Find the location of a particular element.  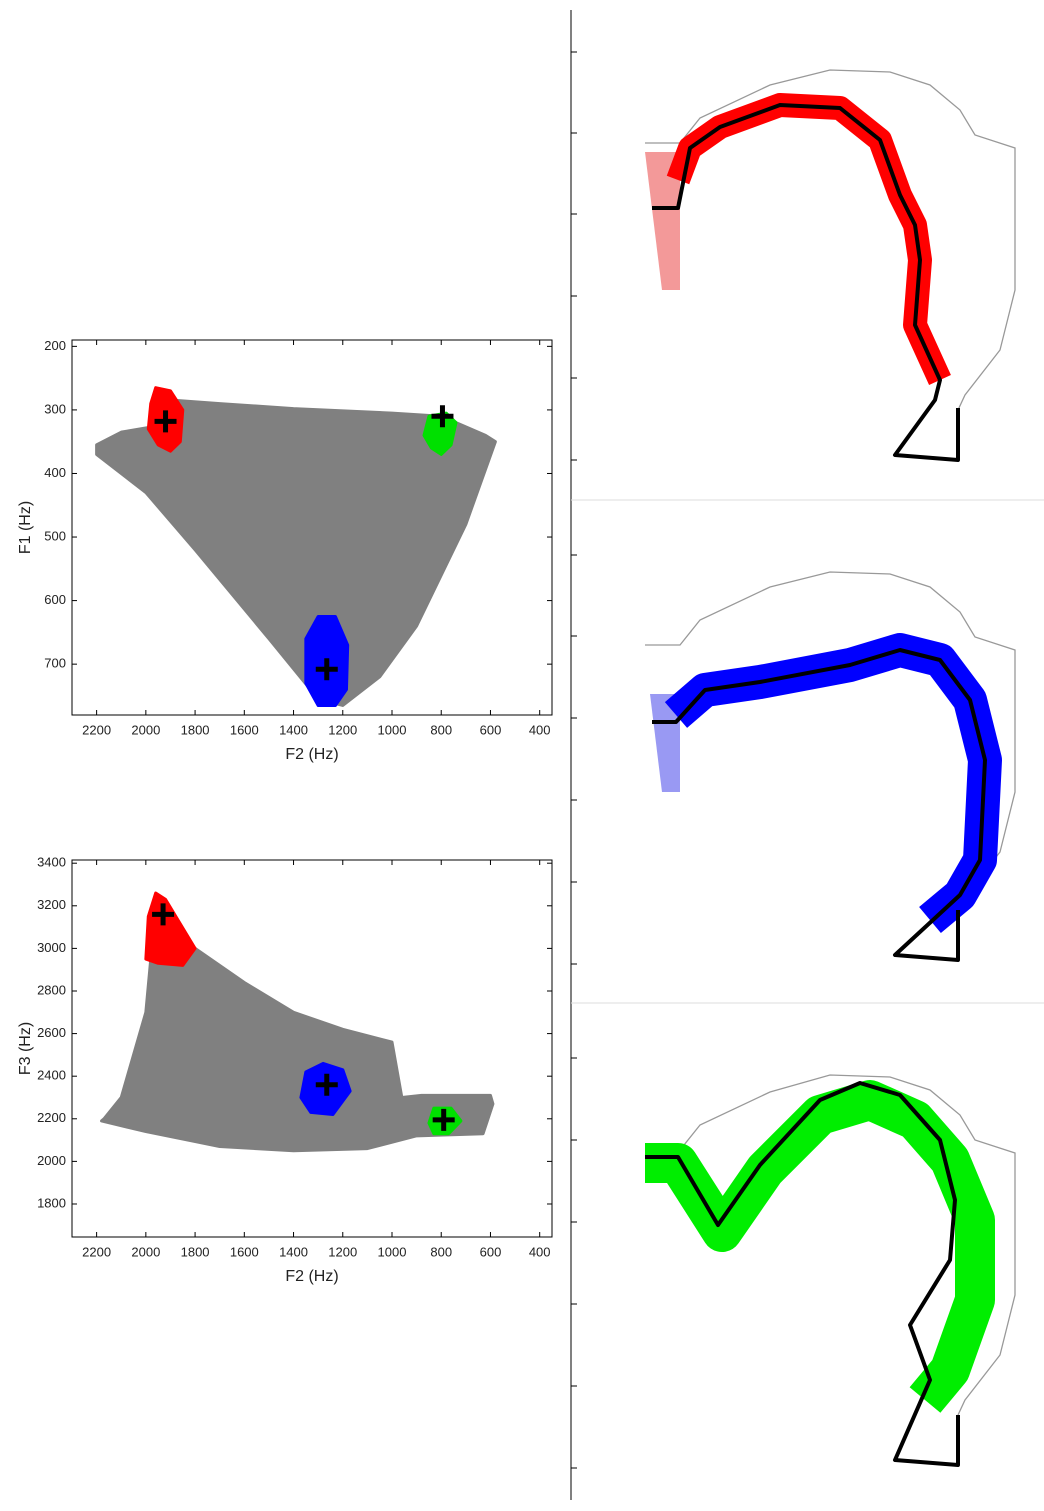

y-tick-label: 2000 is located at coordinates (51, 1160).